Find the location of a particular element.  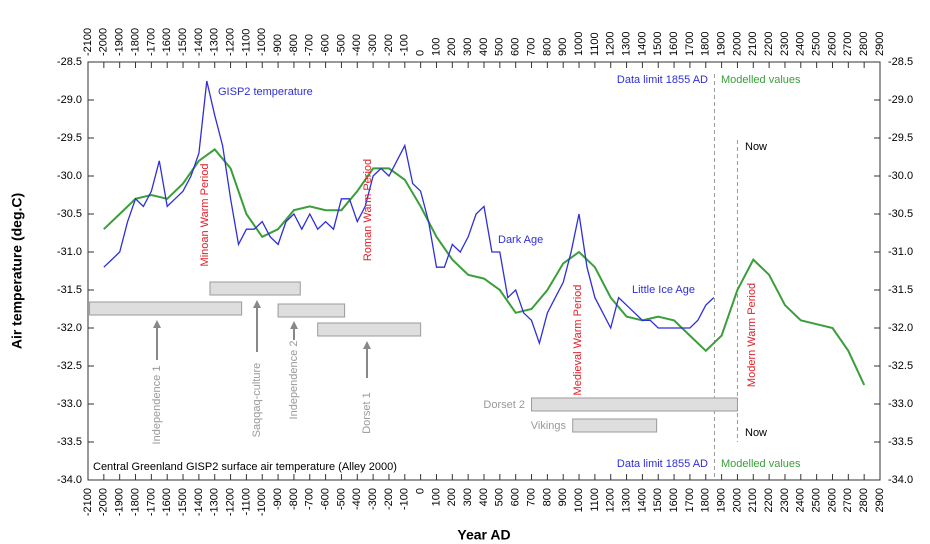

x-tick-label: 1100 is located at coordinates (595, 44).